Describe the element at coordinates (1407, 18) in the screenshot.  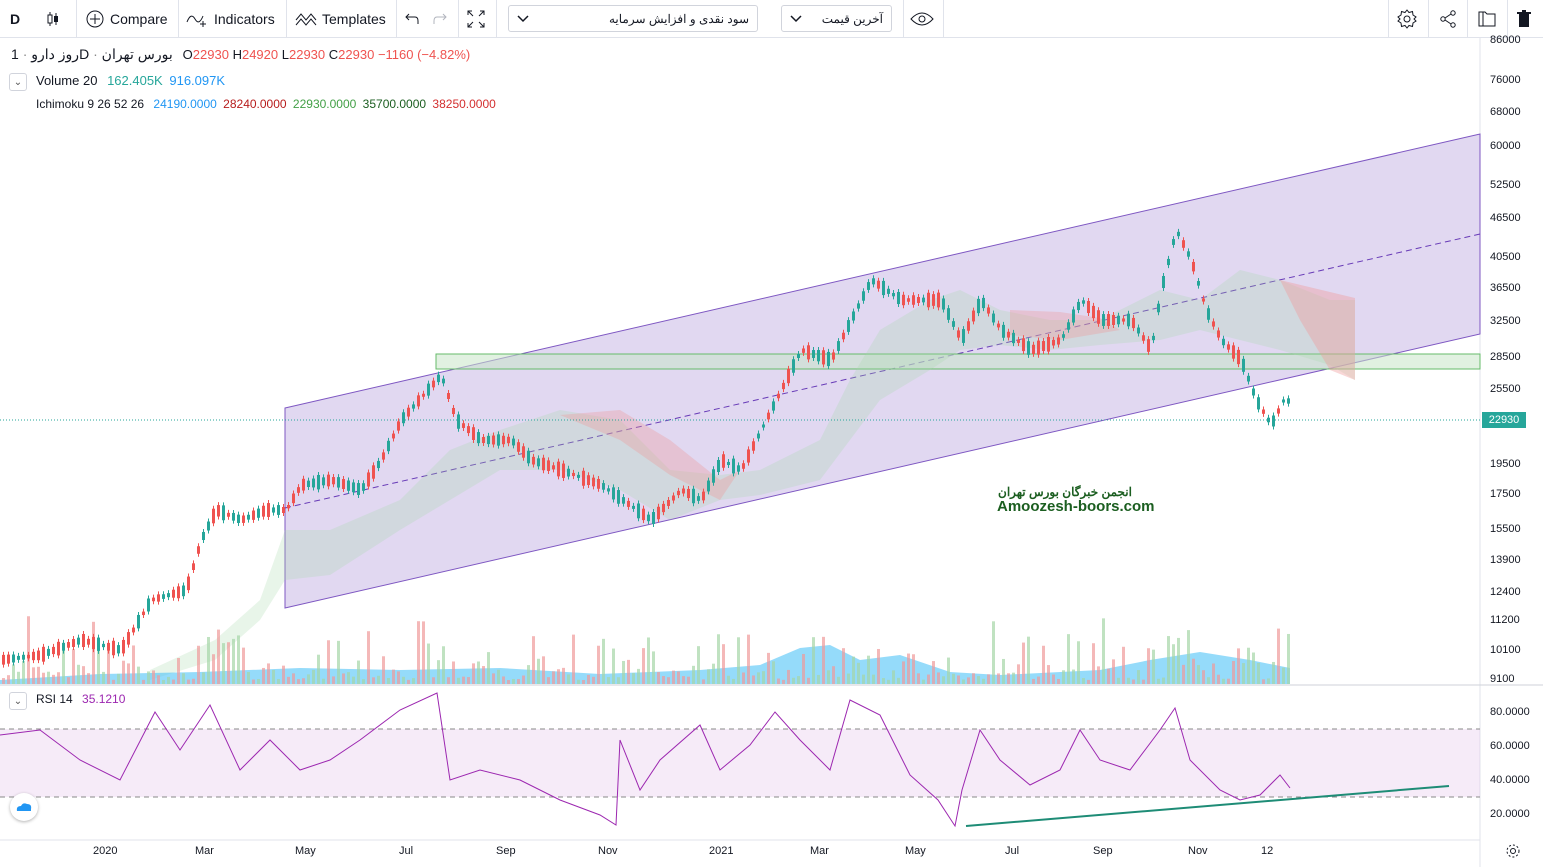
I see `settings-button` at that location.